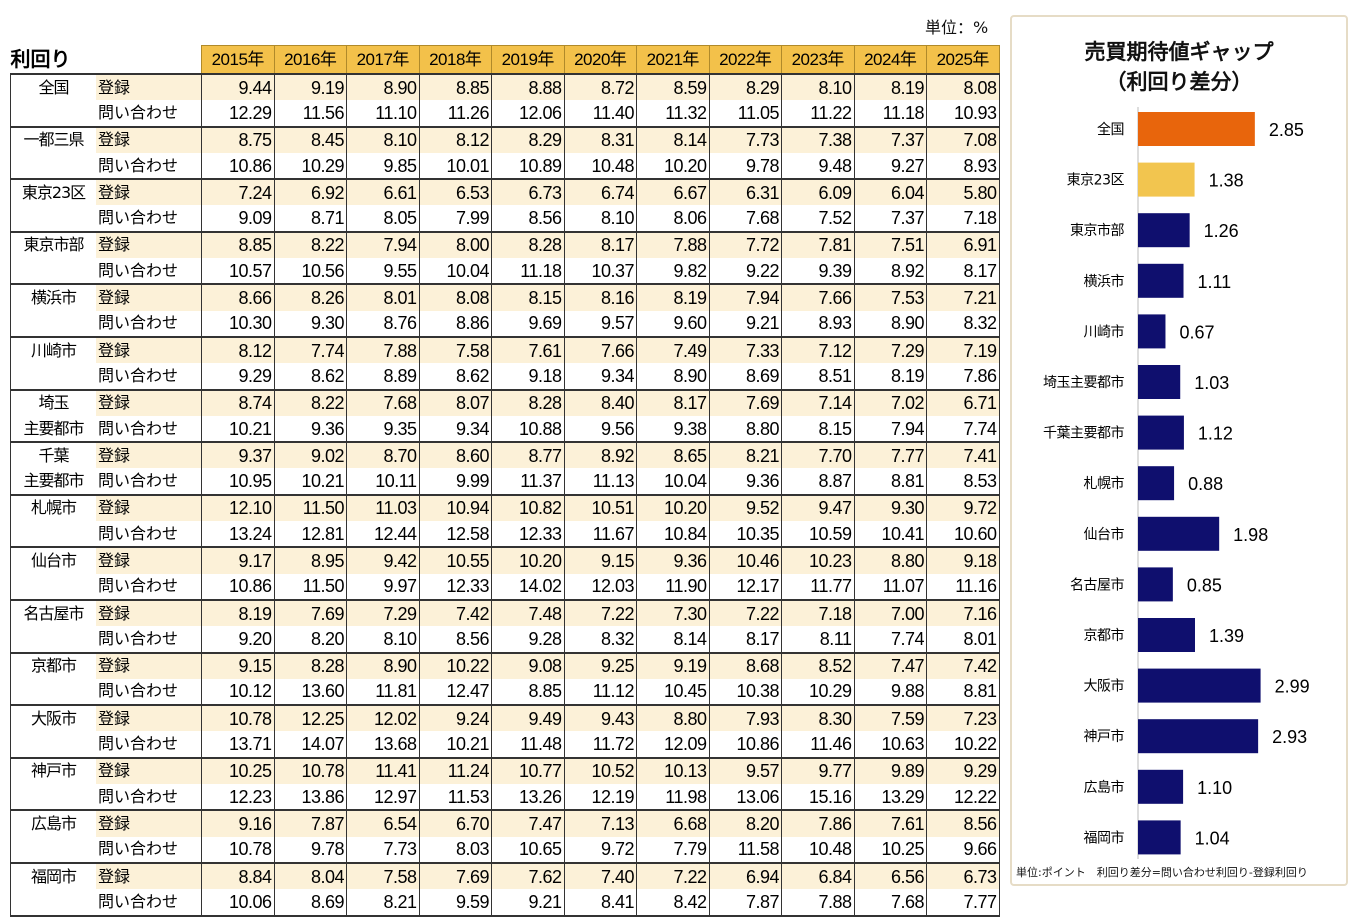 This screenshot has width=1356, height=917. I want to click on yield-cell: 9.44, so click(238, 86).